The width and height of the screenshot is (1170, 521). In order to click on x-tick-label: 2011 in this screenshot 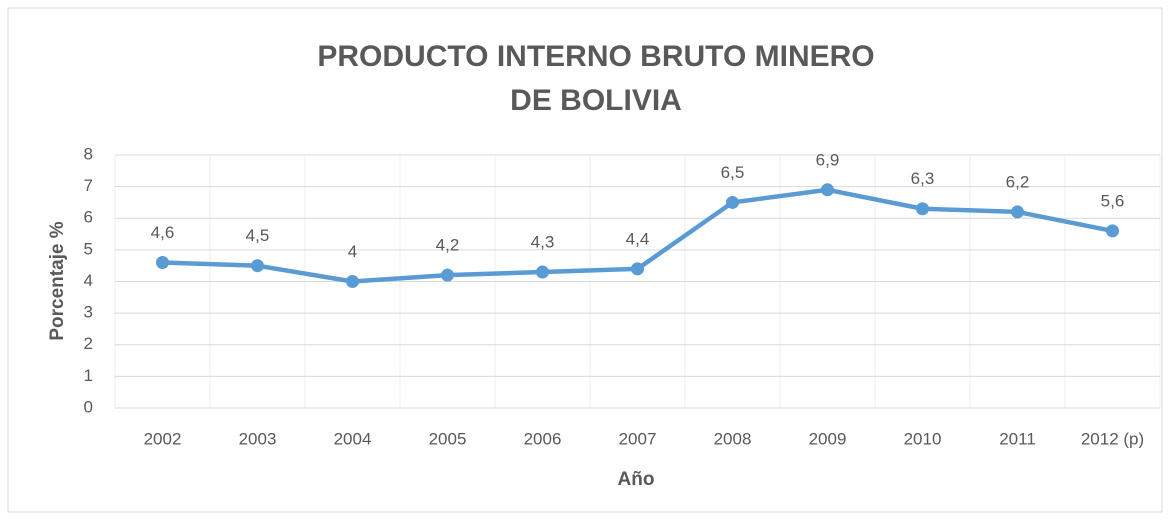, I will do `click(1017, 438)`.